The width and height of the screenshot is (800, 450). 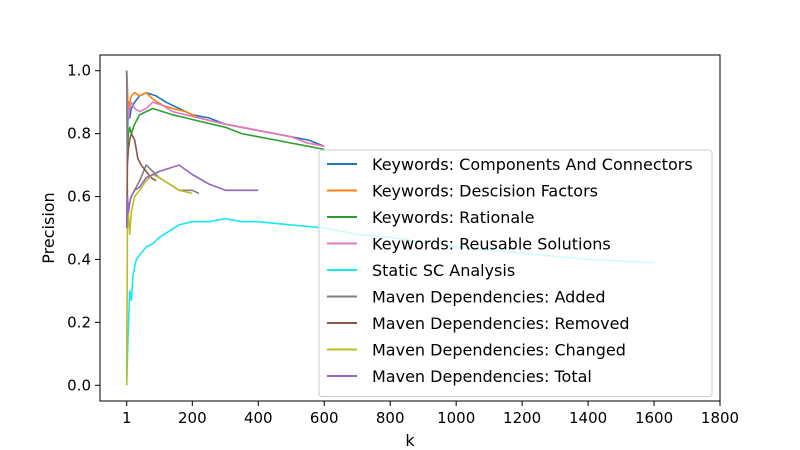 What do you see at coordinates (443, 270) in the screenshot?
I see `legend-entry: Static SC Analysis` at bounding box center [443, 270].